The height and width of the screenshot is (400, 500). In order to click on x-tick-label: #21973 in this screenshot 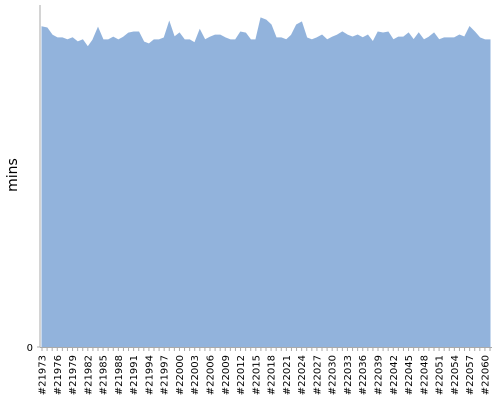, I will do `click(43, 375)`.